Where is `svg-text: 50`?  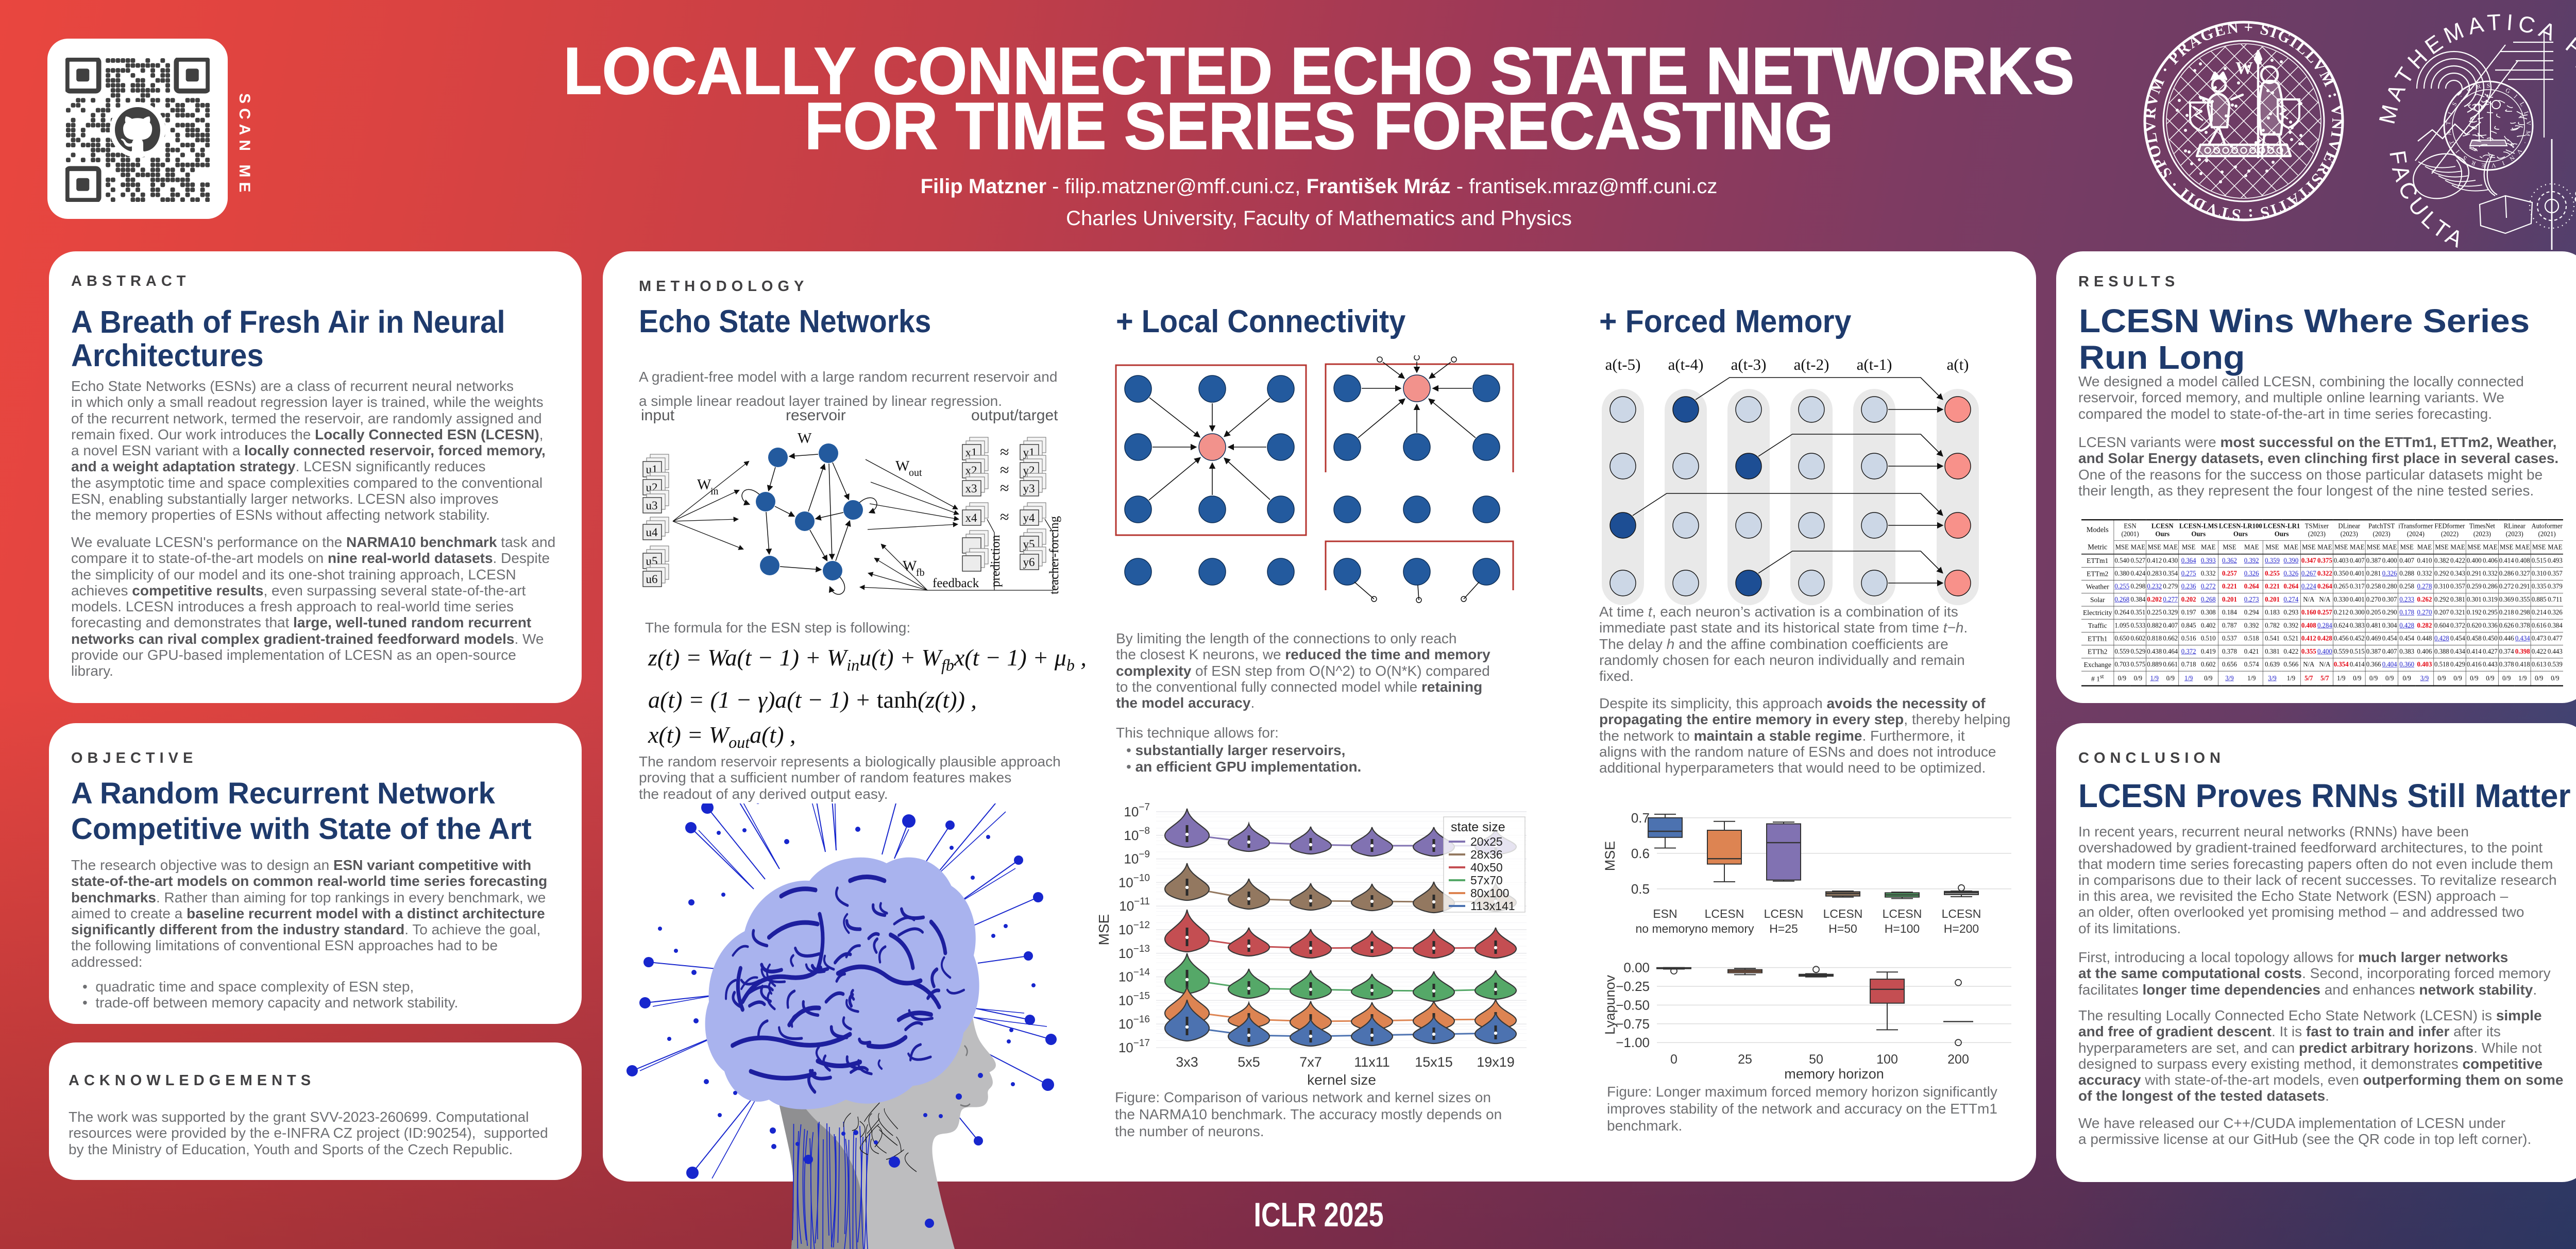
svg-text: 50 is located at coordinates (1816, 1059).